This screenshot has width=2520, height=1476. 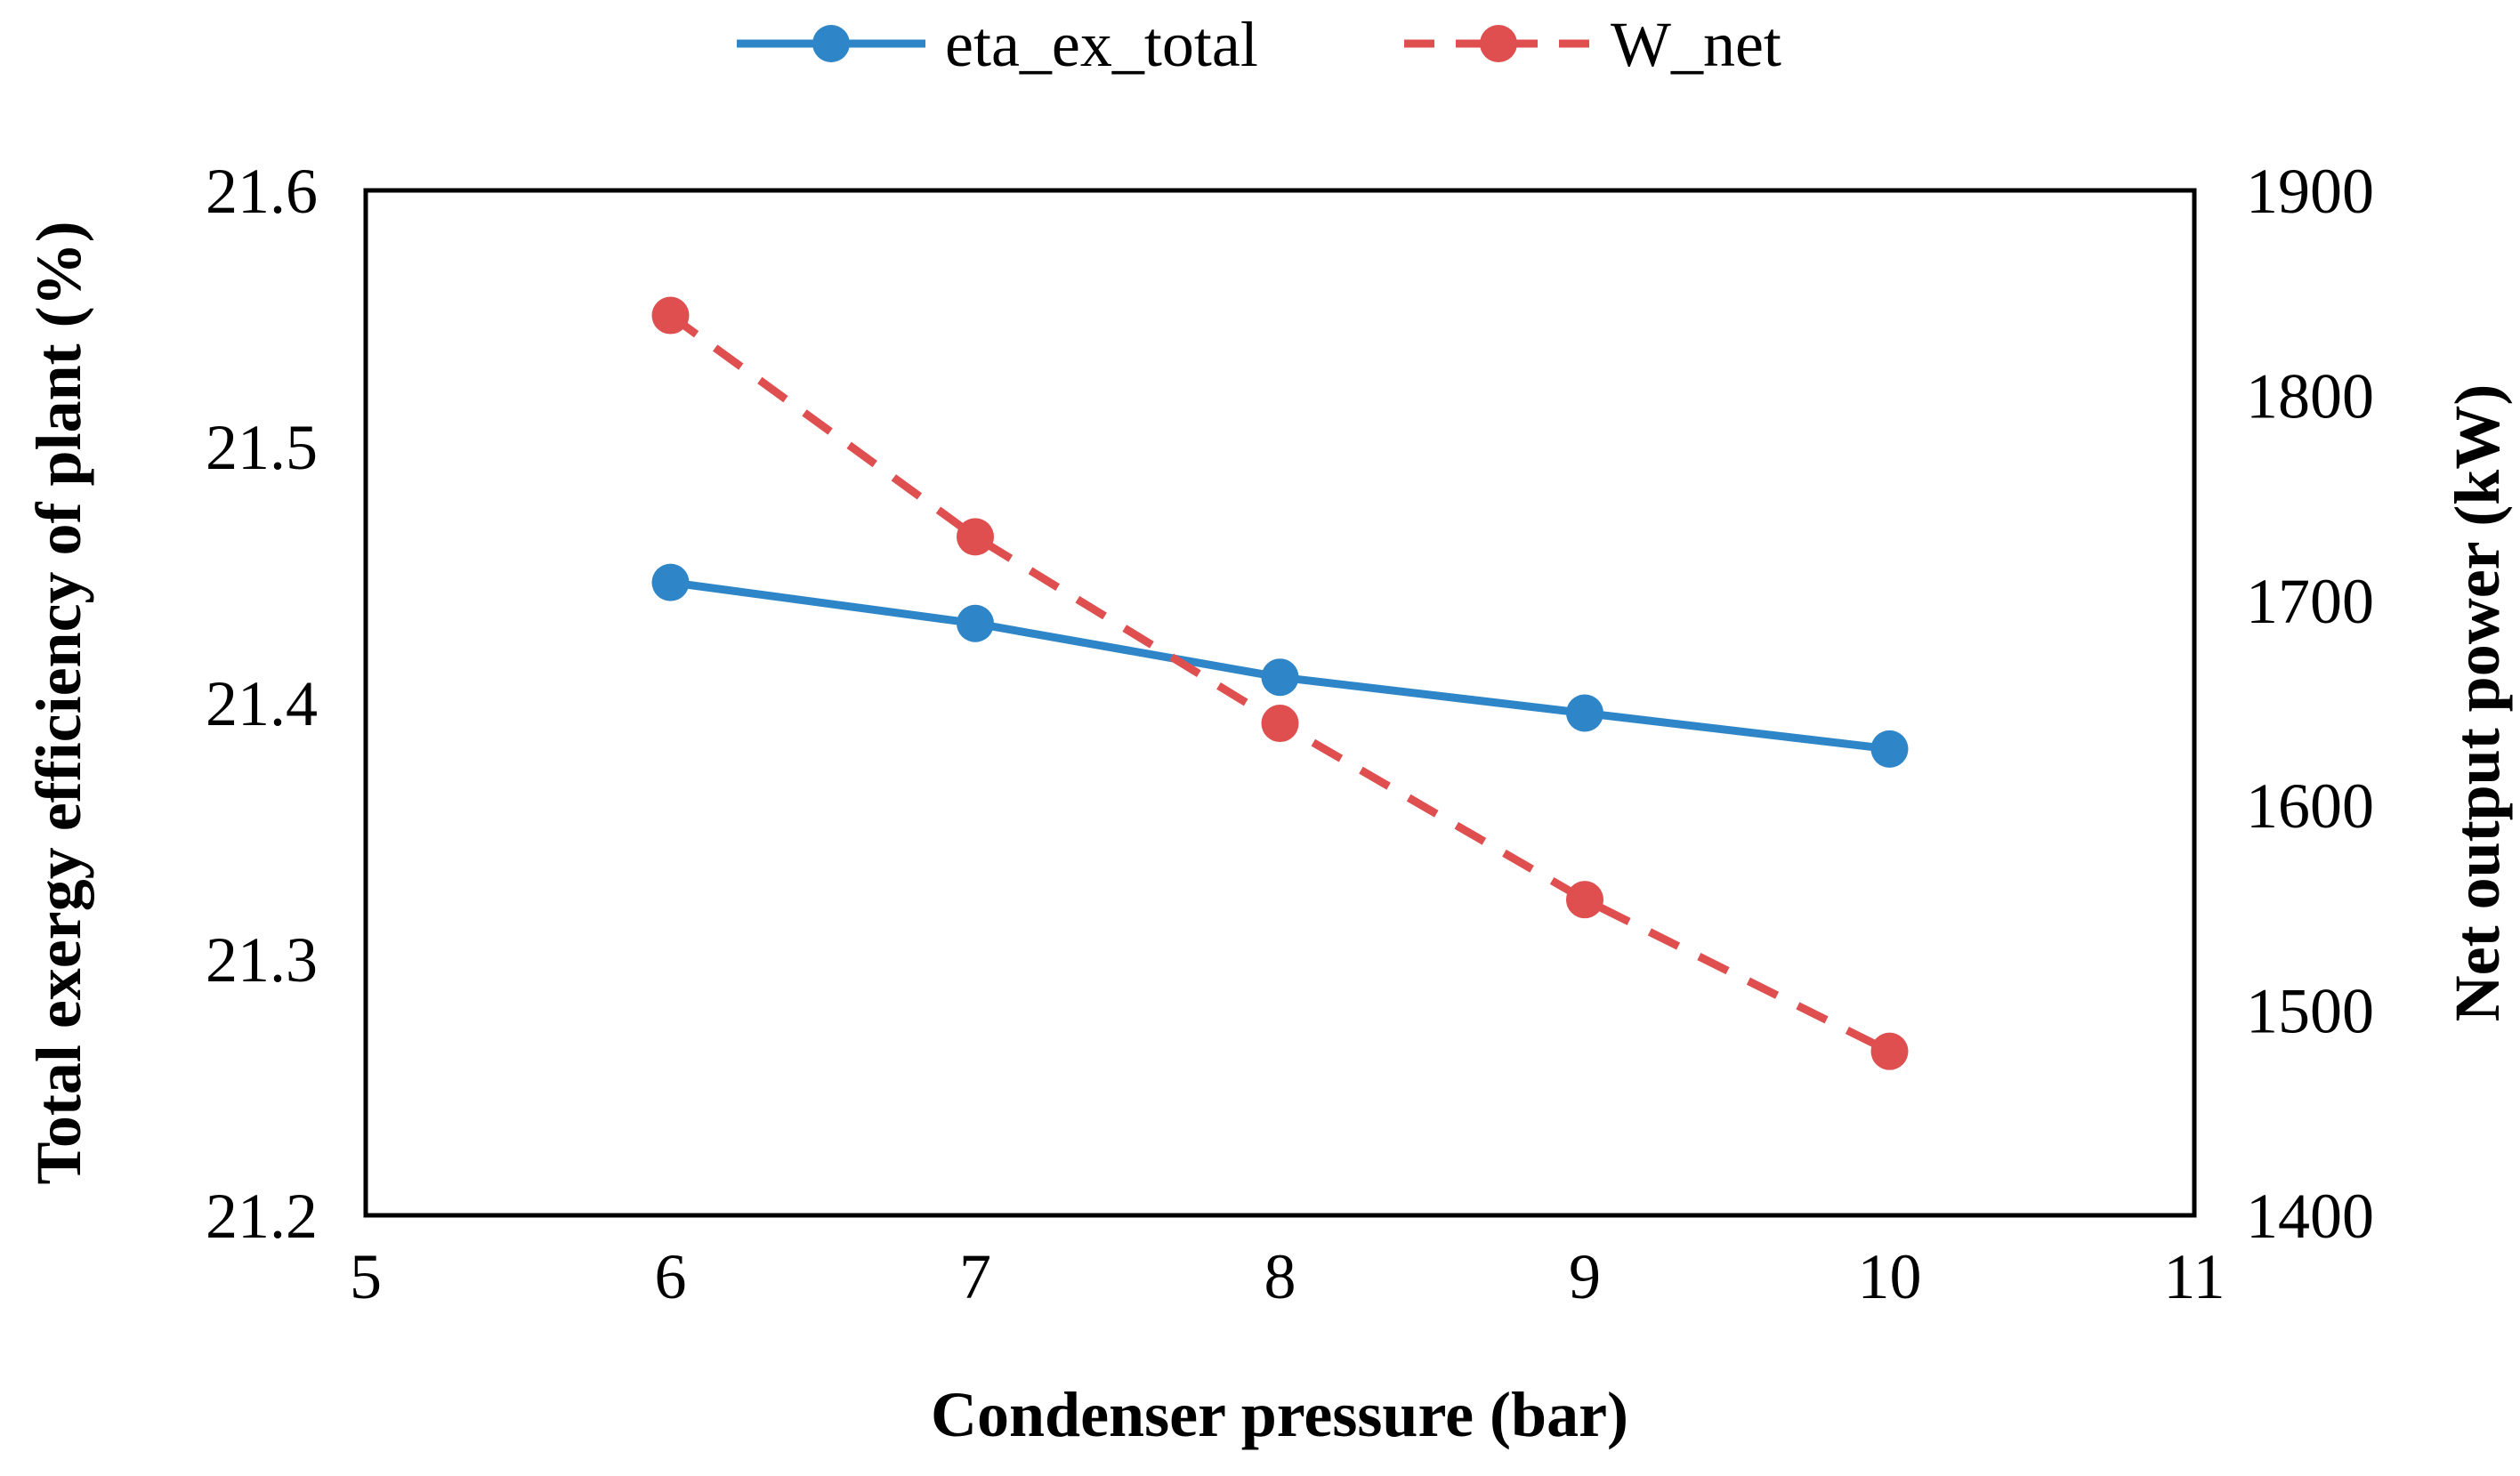 What do you see at coordinates (1279, 1414) in the screenshot?
I see `x-axis-title: Condenser pressure (bar)` at bounding box center [1279, 1414].